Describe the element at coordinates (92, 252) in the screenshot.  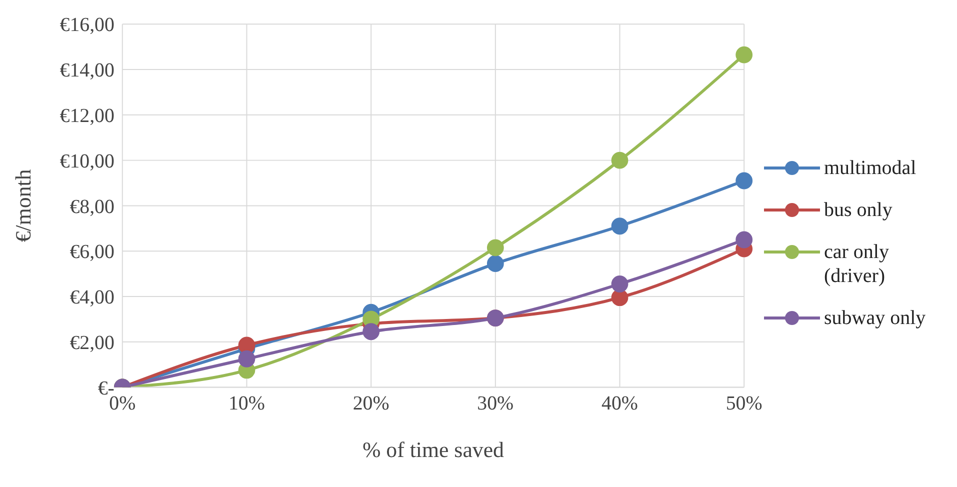
I see `y-tick-label: €6,00` at that location.